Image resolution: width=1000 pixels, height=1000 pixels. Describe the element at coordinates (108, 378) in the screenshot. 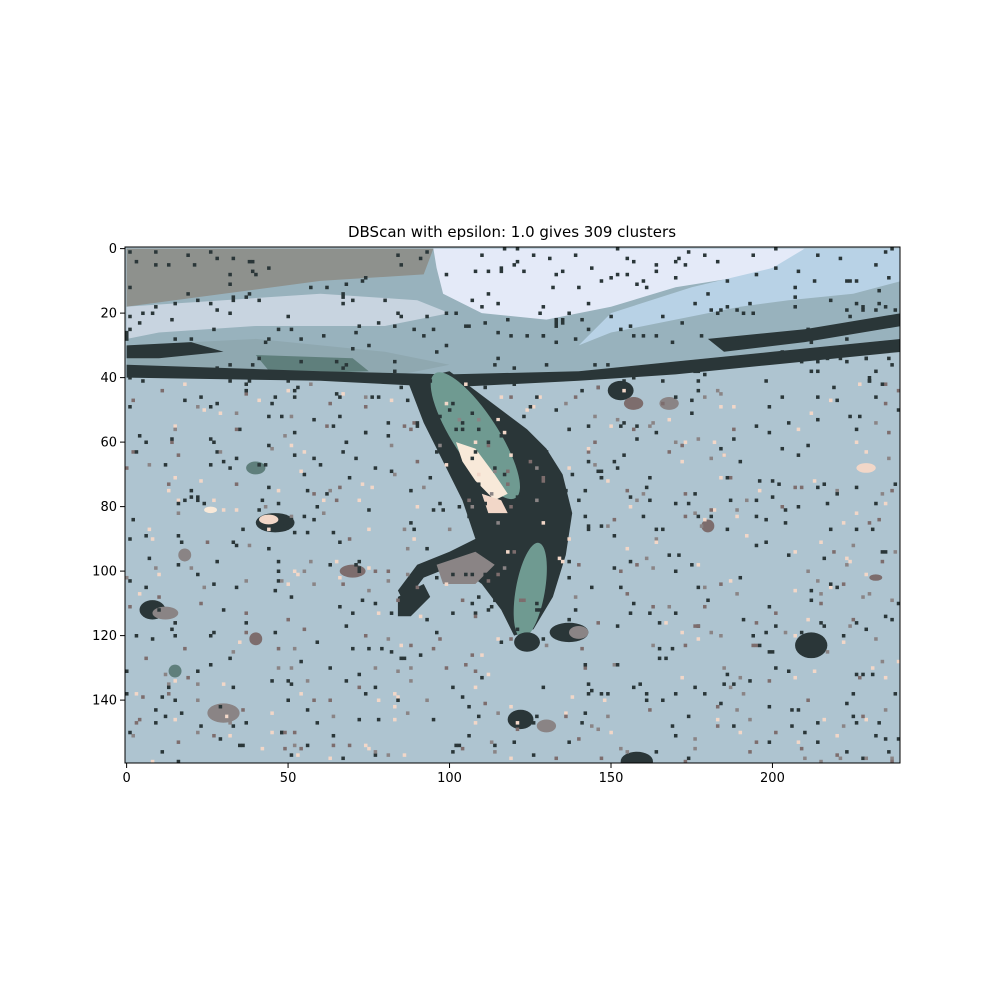

I see `y-tick-label: 40` at that location.